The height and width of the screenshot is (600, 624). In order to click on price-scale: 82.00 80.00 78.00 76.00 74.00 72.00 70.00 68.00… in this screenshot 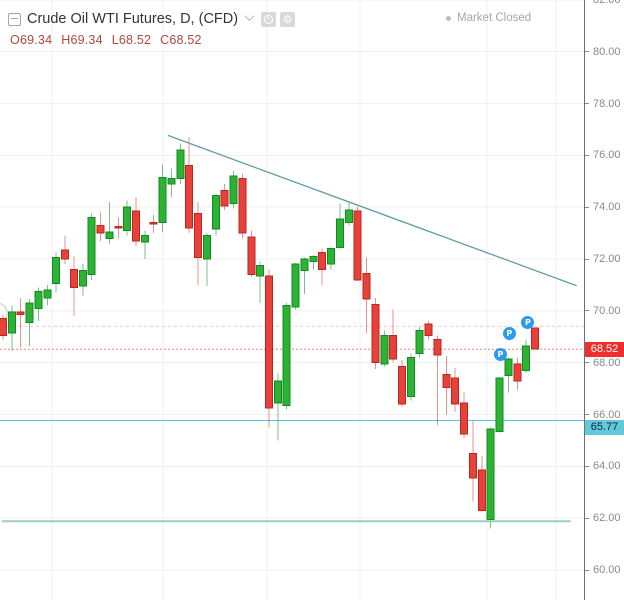, I will do `click(604, 300)`.